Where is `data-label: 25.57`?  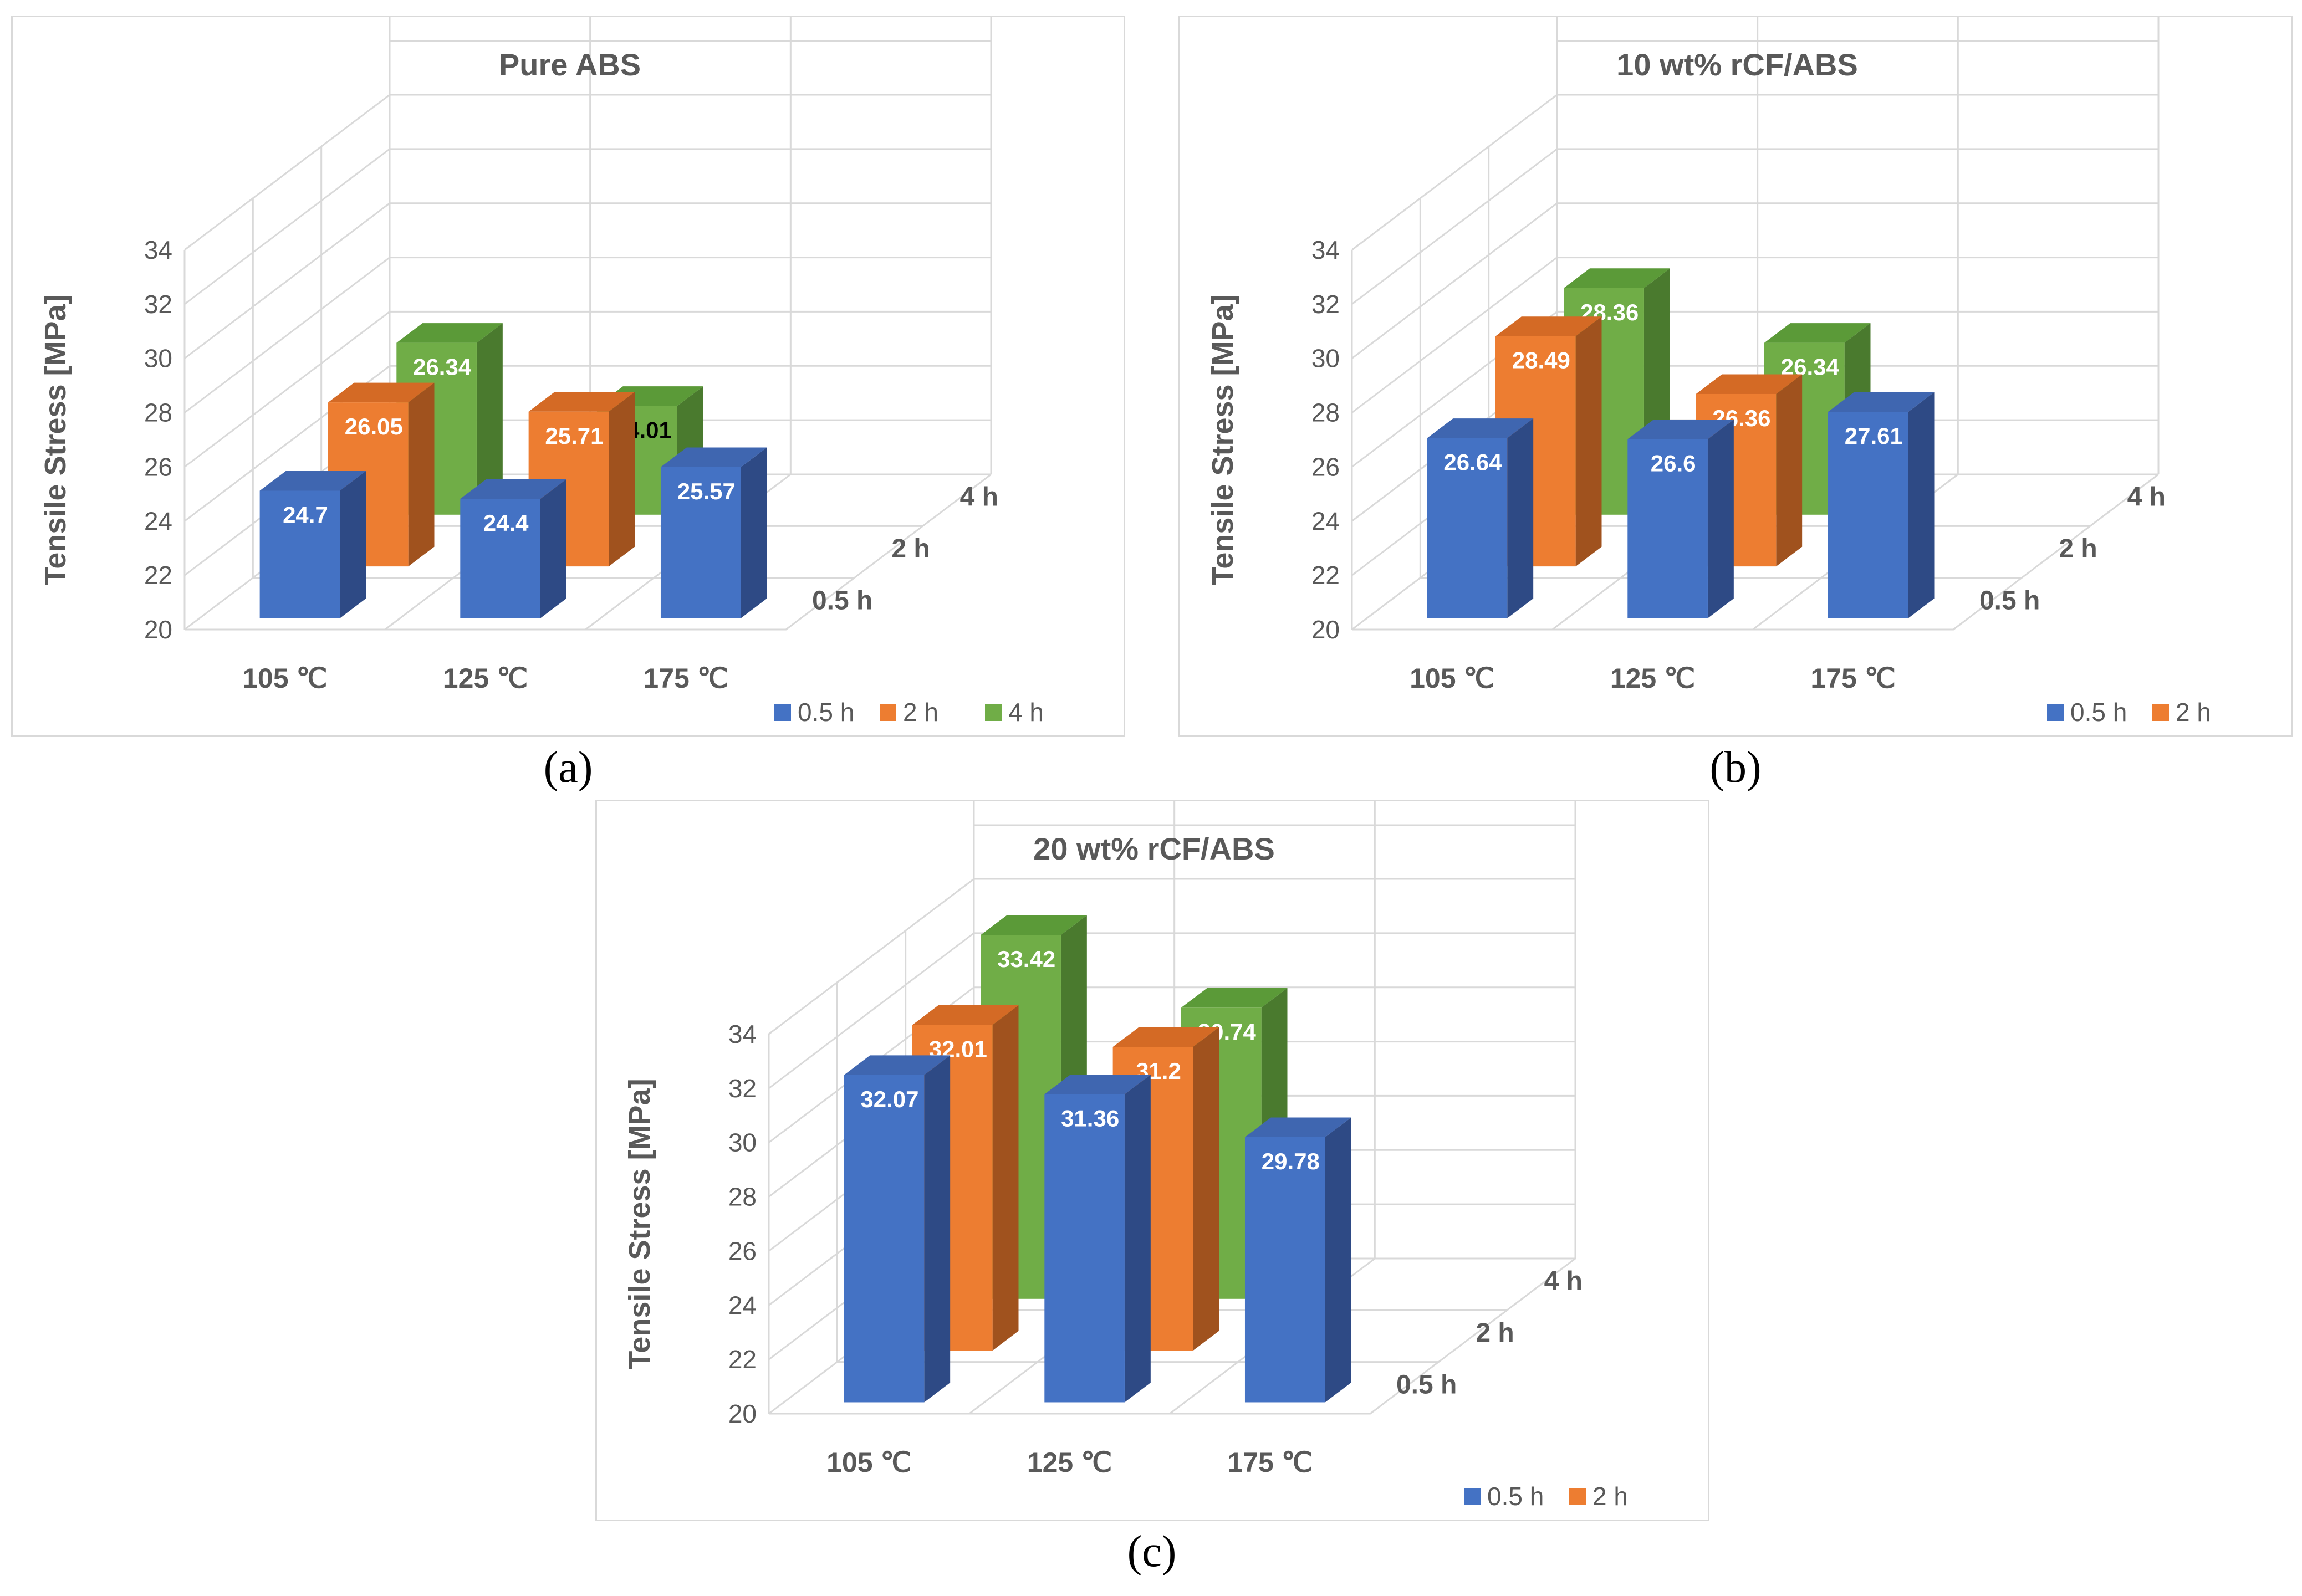 data-label: 25.57 is located at coordinates (706, 491).